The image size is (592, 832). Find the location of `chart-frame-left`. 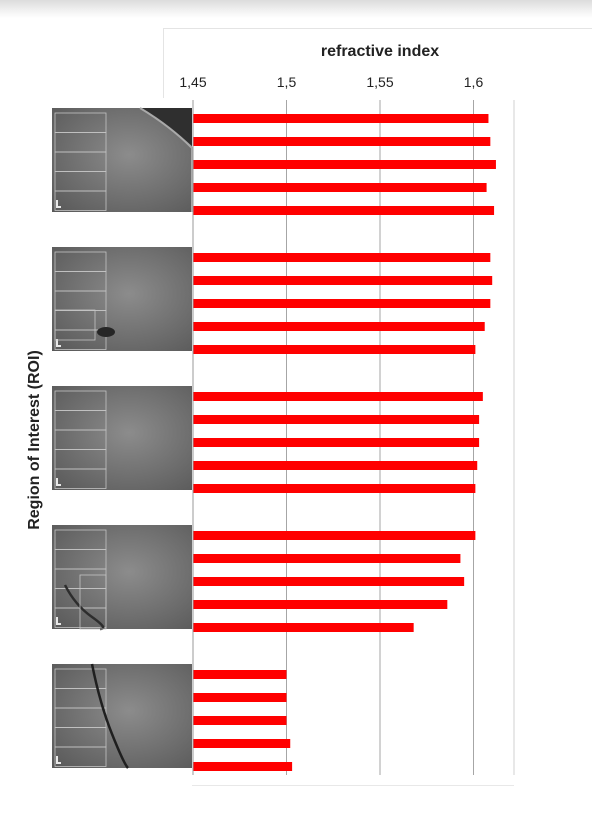

chart-frame-left is located at coordinates (163, 63).